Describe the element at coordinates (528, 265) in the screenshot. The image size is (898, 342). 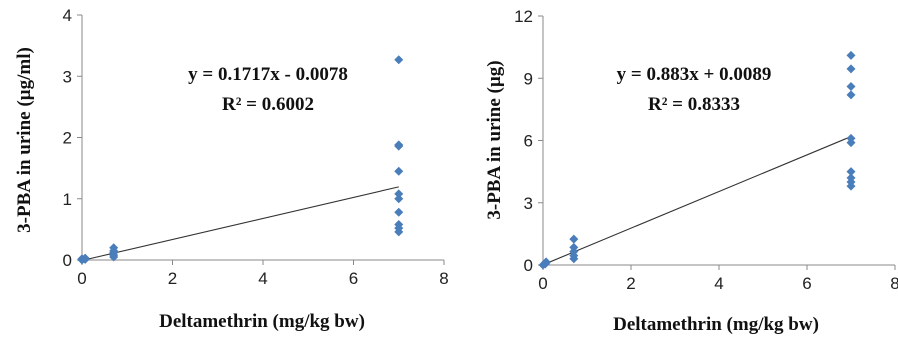
I see `right-y-tick-label: 0` at that location.